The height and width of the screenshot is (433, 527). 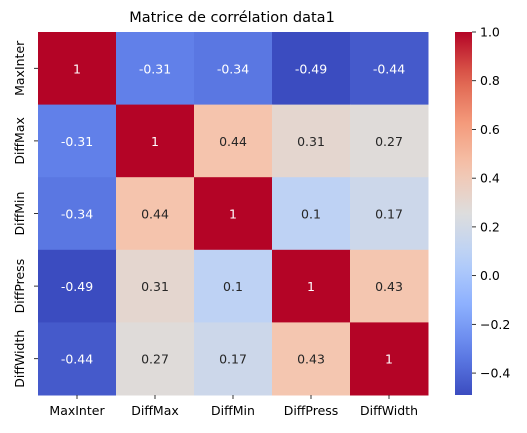 What do you see at coordinates (490, 32) in the screenshot?
I see `colorbar-tick-label: 1.0` at bounding box center [490, 32].